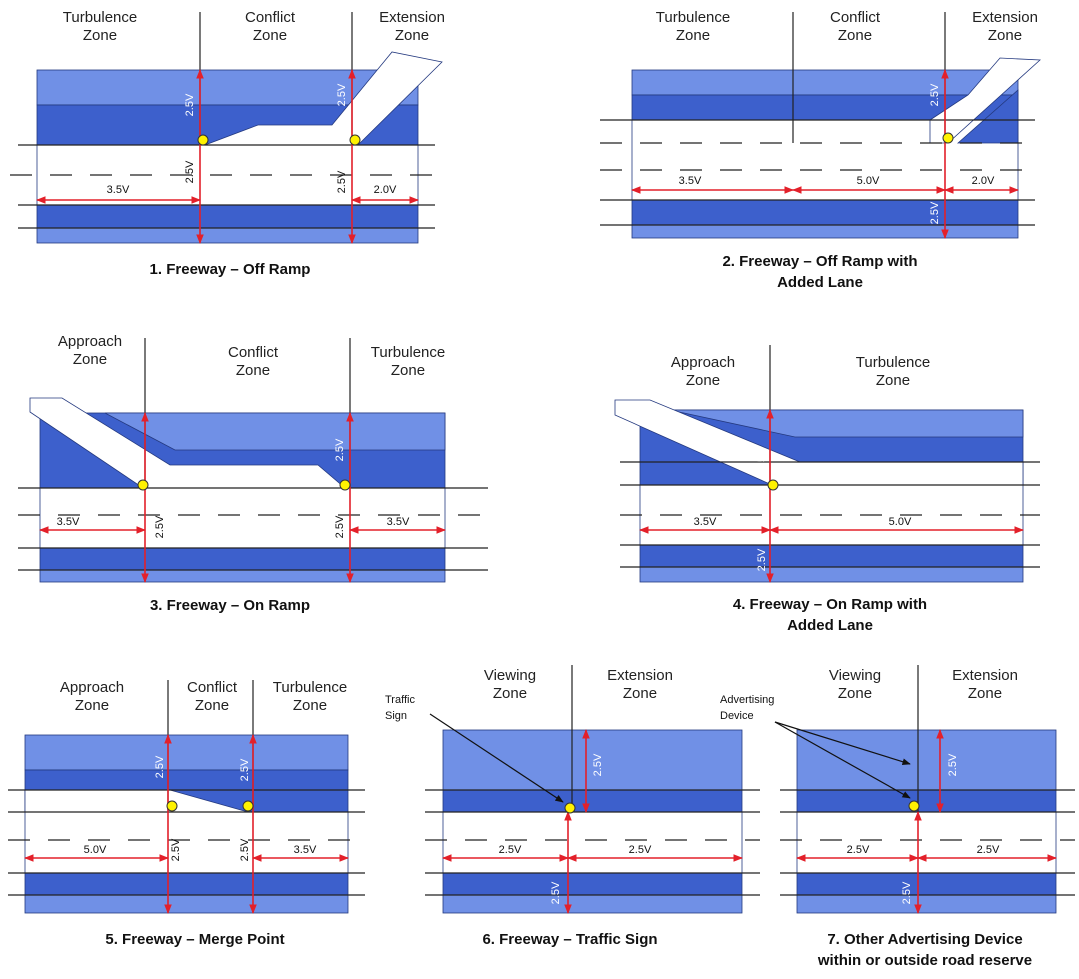 The height and width of the screenshot is (979, 1079). What do you see at coordinates (396, 716) in the screenshot?
I see `sign-label: Sign` at bounding box center [396, 716].